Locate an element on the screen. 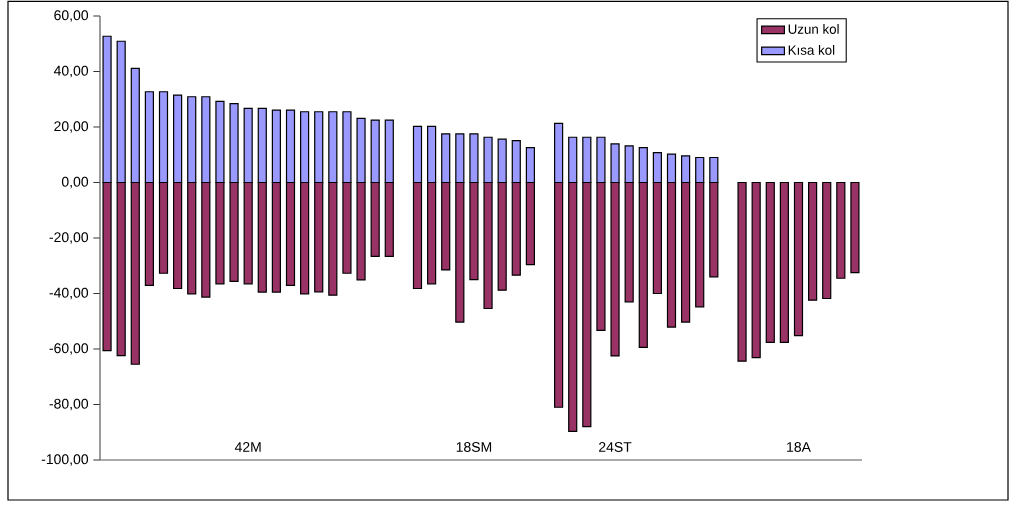 The image size is (1018, 508). y-tick-label: 20,00 is located at coordinates (71, 127).